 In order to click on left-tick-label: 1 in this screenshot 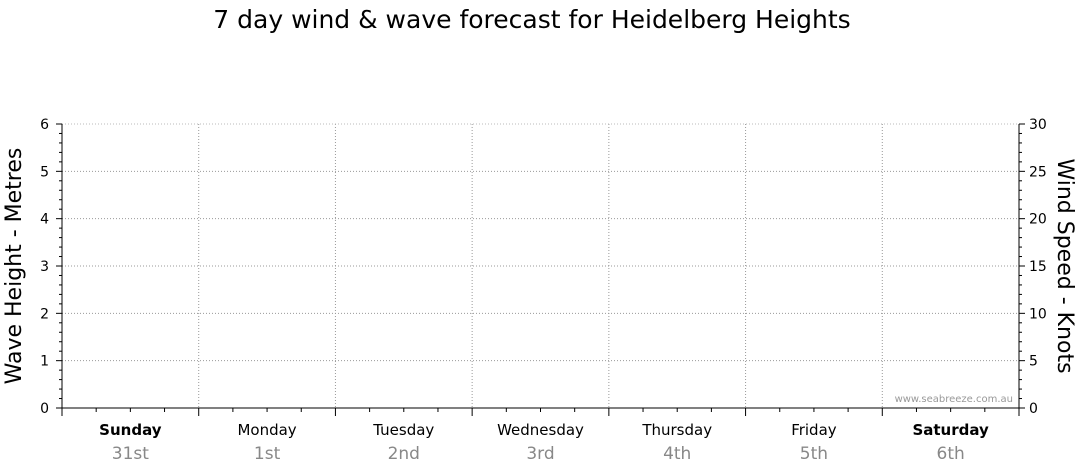, I will do `click(44, 362)`.